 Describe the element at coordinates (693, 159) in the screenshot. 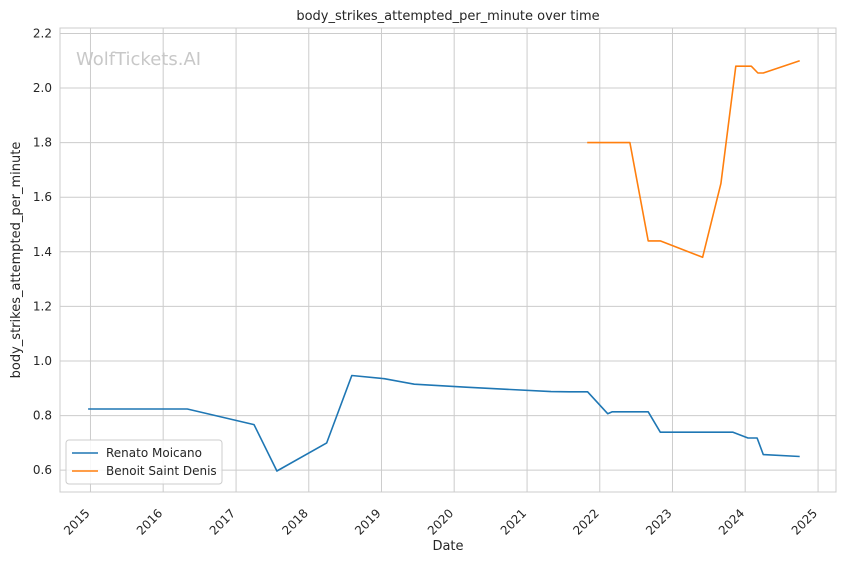

I see `series-line-benoit-saint-denis` at that location.